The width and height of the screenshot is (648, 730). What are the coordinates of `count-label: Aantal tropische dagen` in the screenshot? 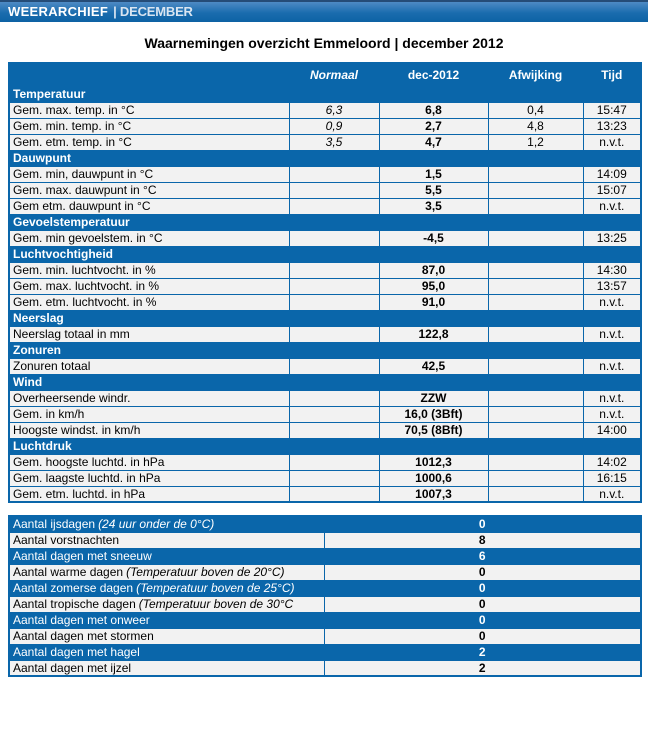 It's located at (74, 604).